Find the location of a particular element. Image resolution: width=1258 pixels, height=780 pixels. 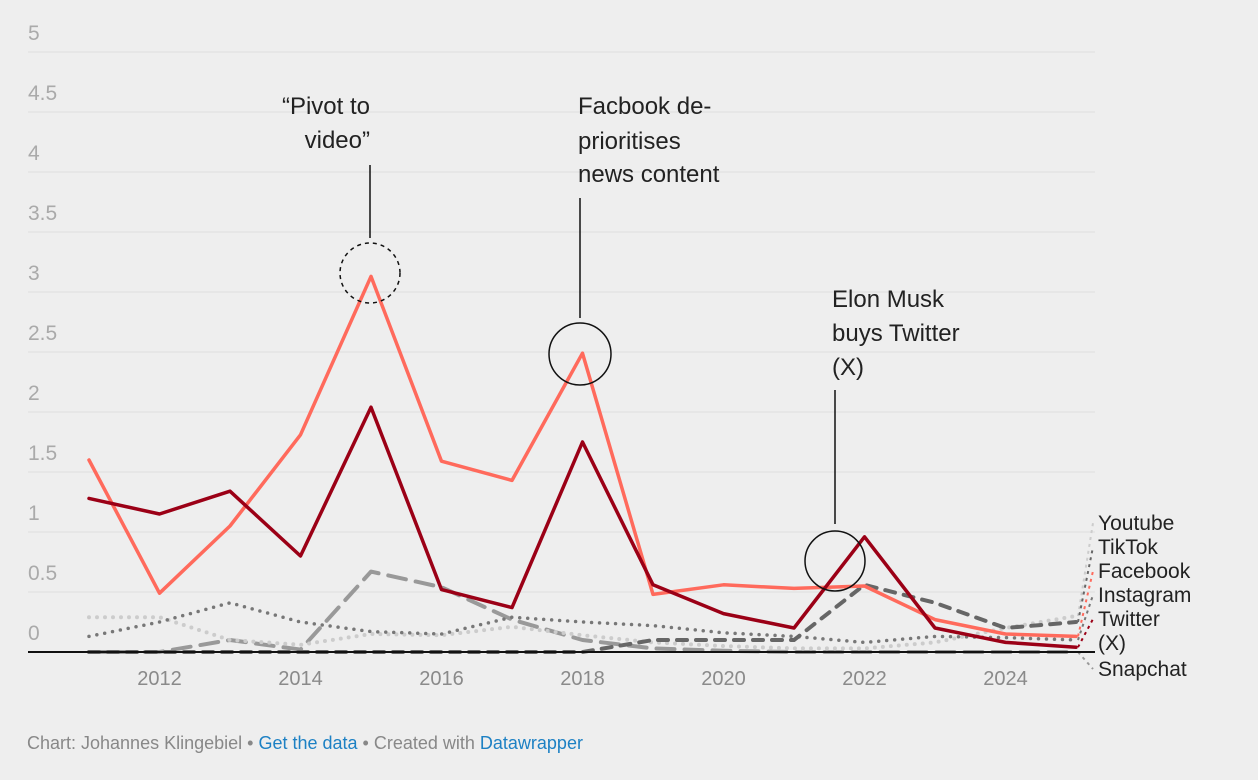

y-tick-label: 1 is located at coordinates (34, 513).